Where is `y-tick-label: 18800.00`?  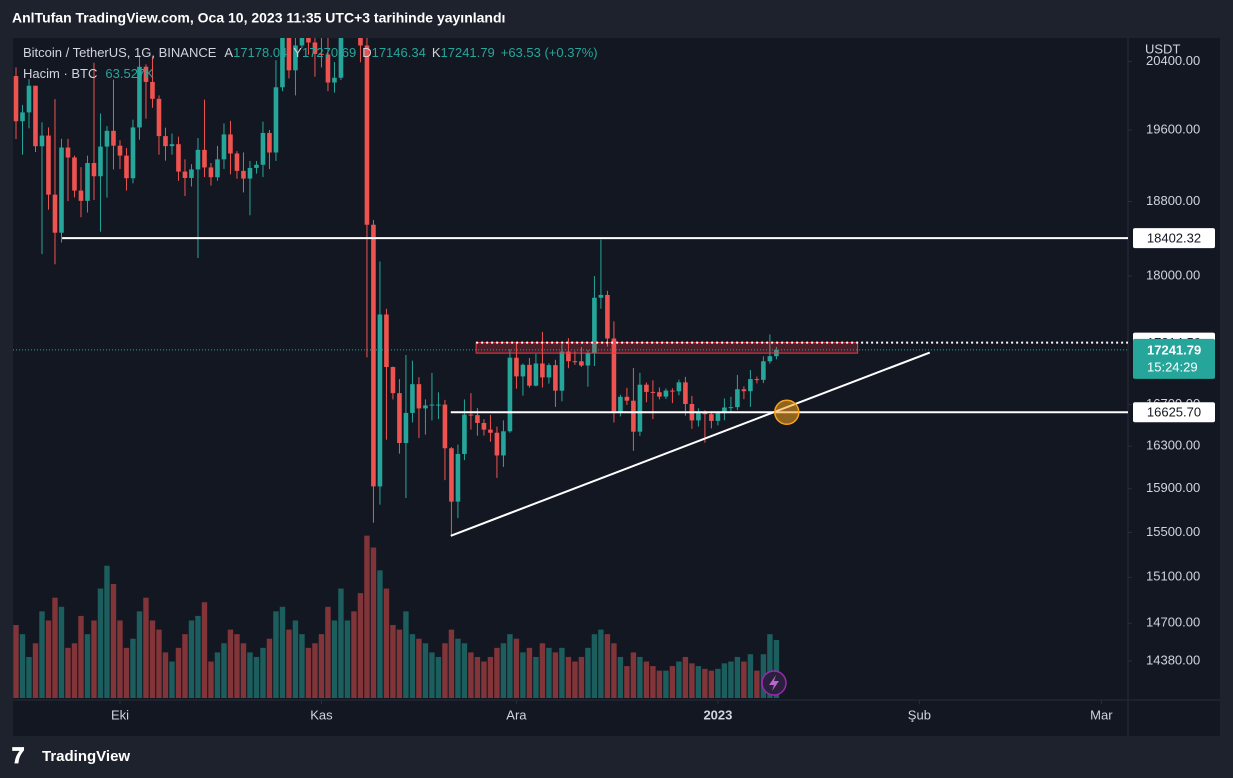 y-tick-label: 18800.00 is located at coordinates (1173, 200).